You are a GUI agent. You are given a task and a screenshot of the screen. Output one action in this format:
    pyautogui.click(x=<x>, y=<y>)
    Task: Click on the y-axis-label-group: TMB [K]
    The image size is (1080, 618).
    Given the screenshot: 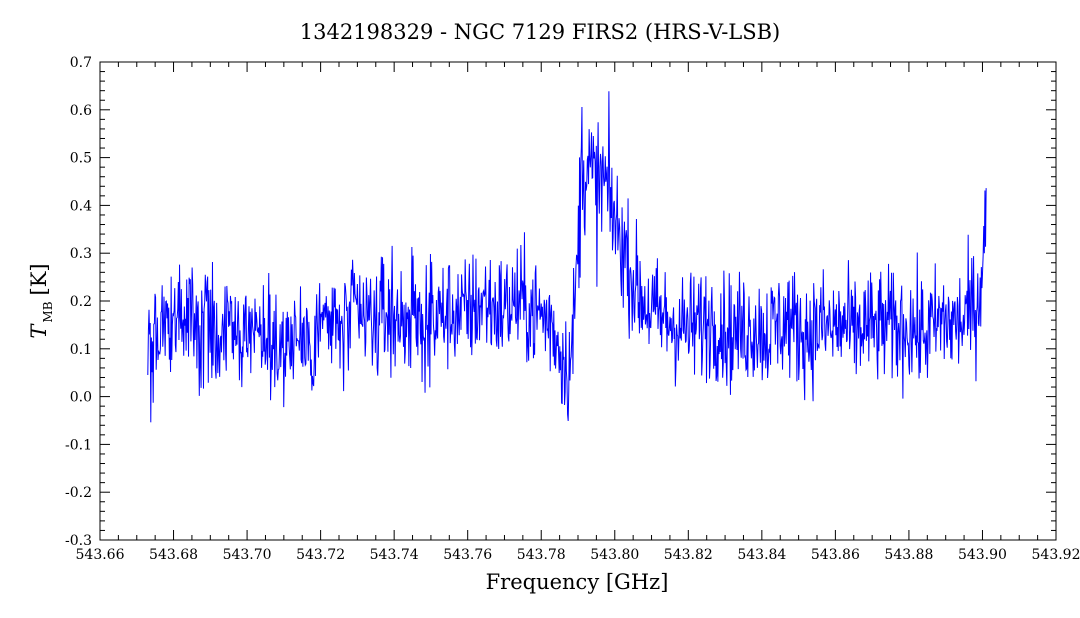 What is the action you would take?
    pyautogui.click(x=41, y=300)
    